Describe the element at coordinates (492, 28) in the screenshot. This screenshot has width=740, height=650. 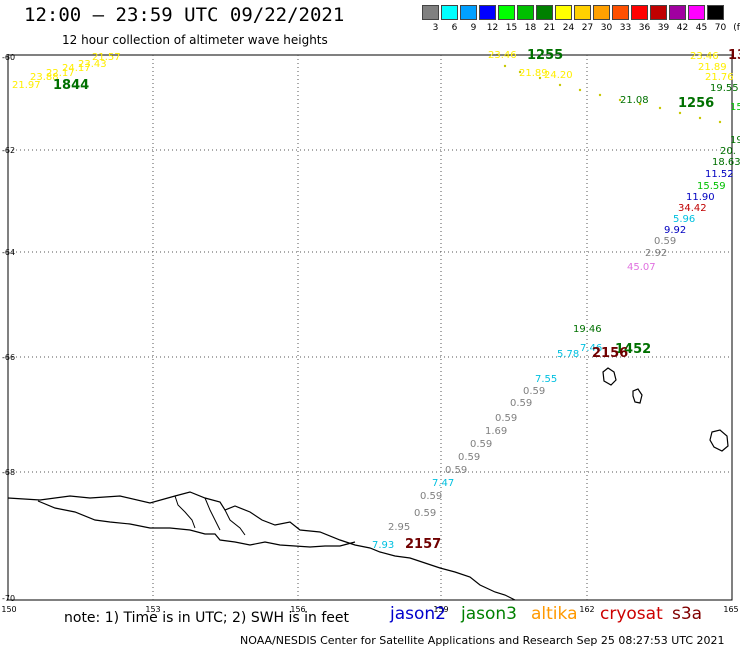
I see `colorbar-label: 12` at that location.